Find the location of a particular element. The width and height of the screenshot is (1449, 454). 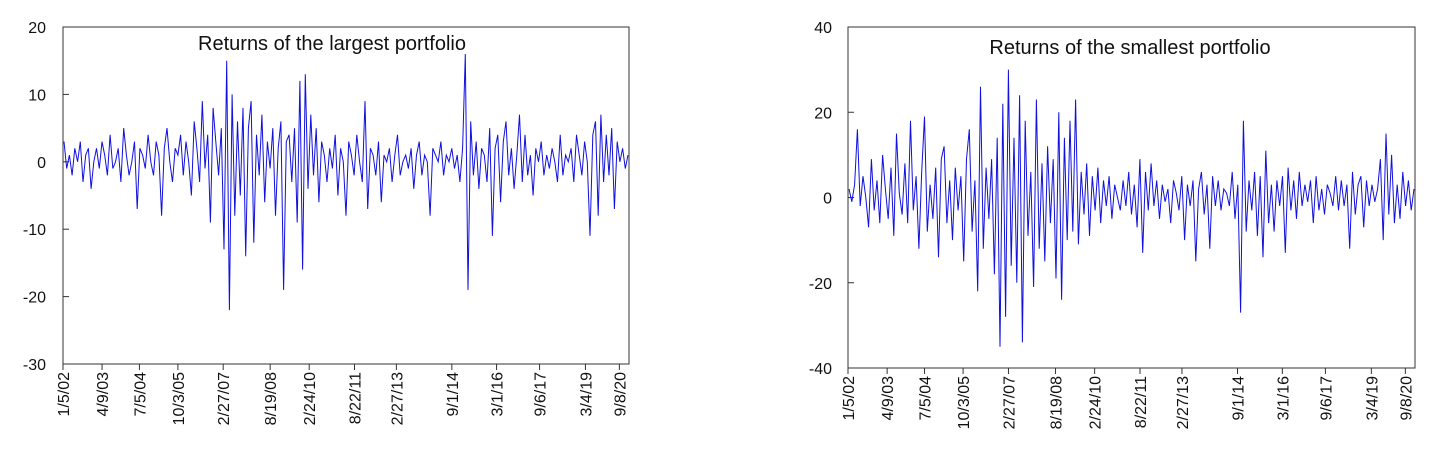

chart-title: Returns of the smallest portfolio is located at coordinates (1129, 48).